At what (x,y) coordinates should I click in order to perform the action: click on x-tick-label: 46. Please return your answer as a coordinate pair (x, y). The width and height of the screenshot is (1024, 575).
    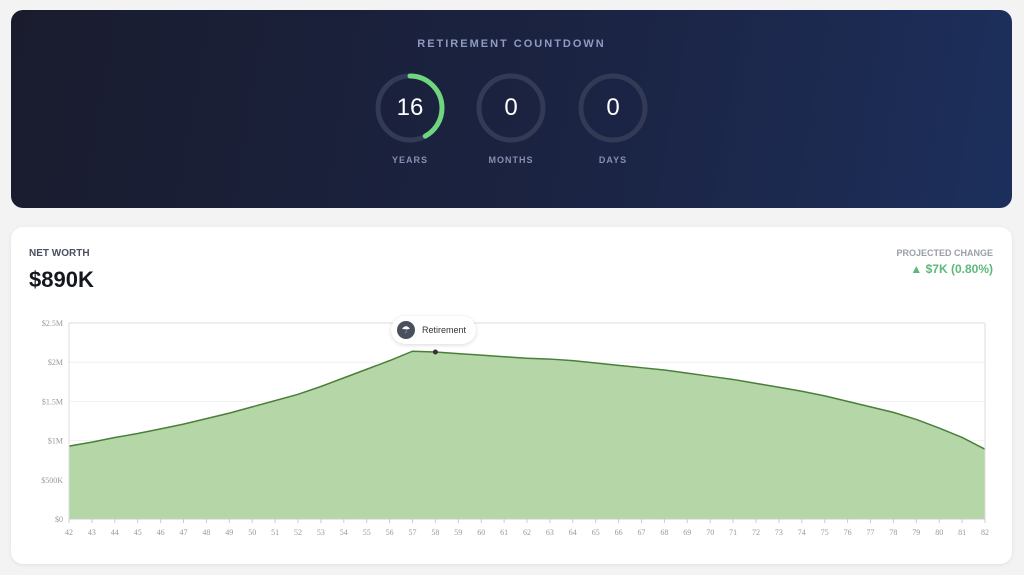
    Looking at the image, I should click on (161, 532).